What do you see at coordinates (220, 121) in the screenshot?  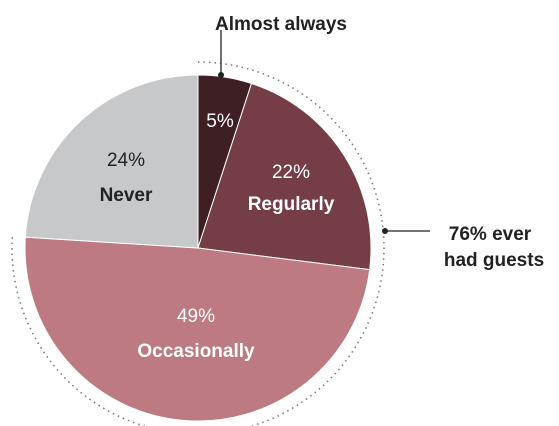 I see `pct-label-almost-always: 5%` at bounding box center [220, 121].